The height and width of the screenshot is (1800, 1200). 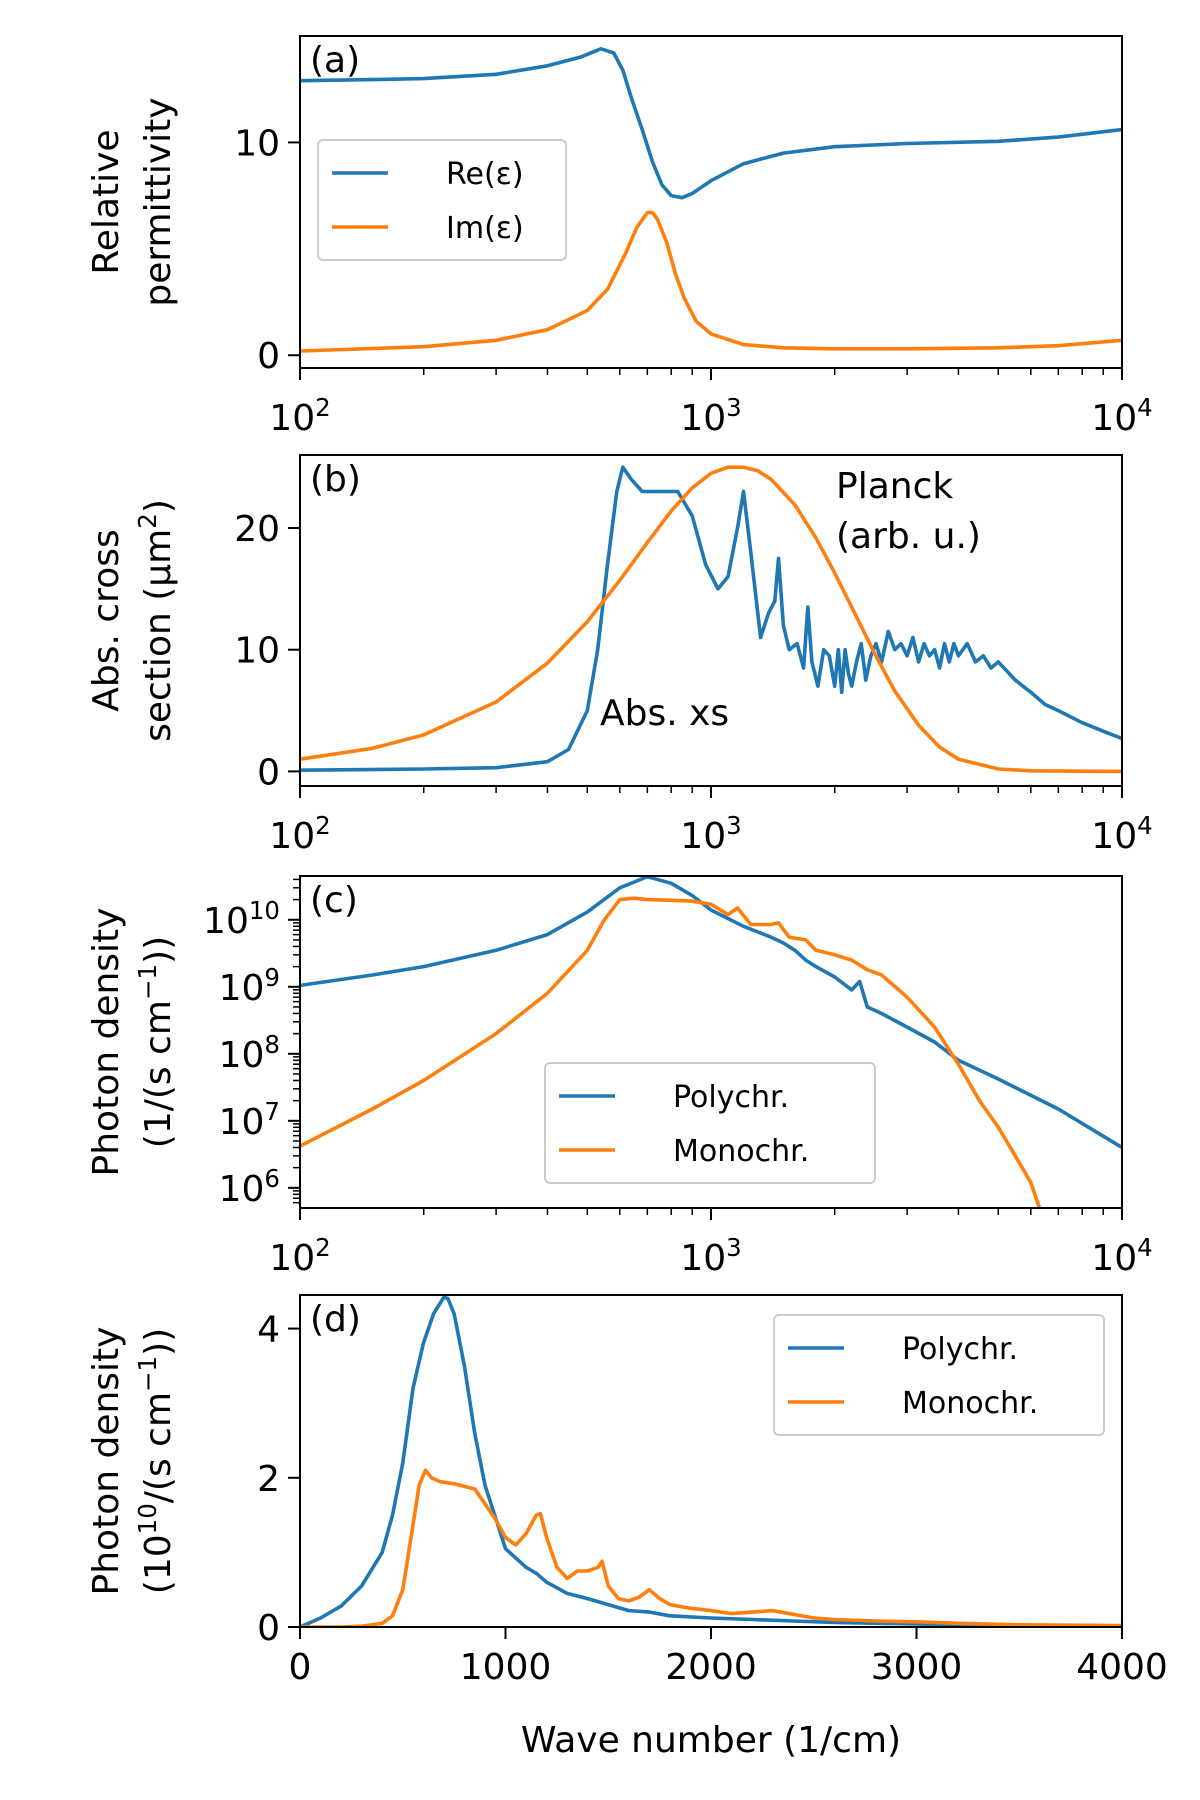 I want to click on series-line-abs-xs, so click(x=711, y=619).